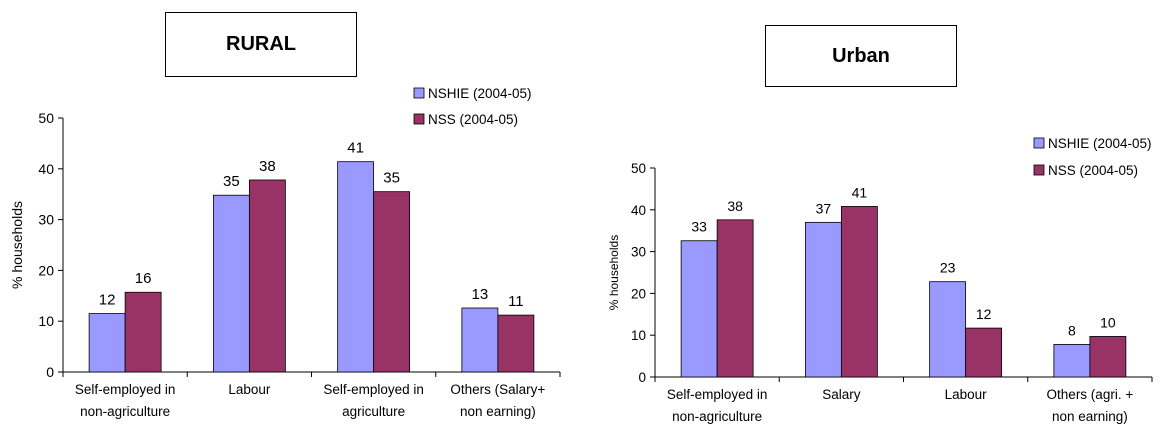 The width and height of the screenshot is (1169, 434). Describe the element at coordinates (480, 294) in the screenshot. I see `rural-data-label: 13` at that location.